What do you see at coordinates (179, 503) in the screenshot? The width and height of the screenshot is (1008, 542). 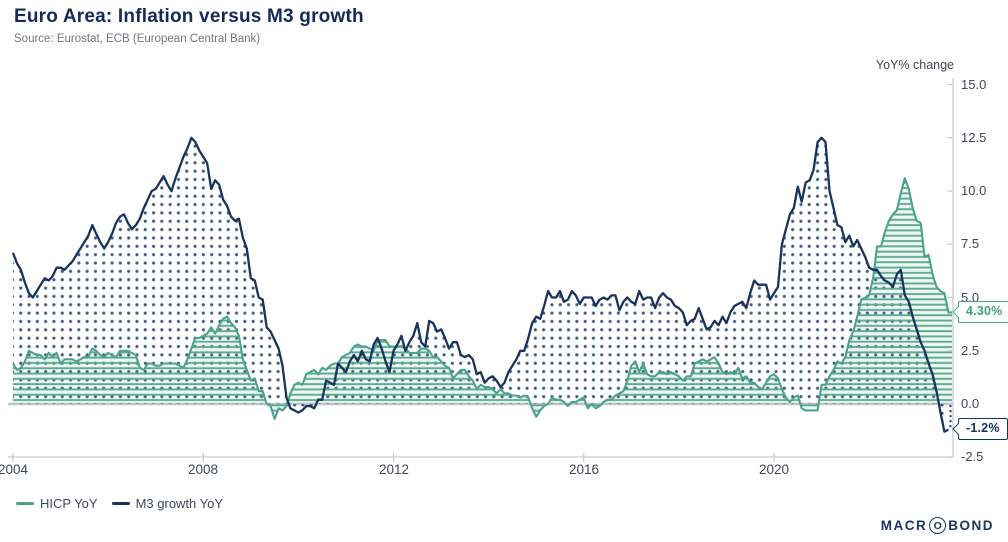 I see `legend-label-m3: M3 growth YoY` at bounding box center [179, 503].